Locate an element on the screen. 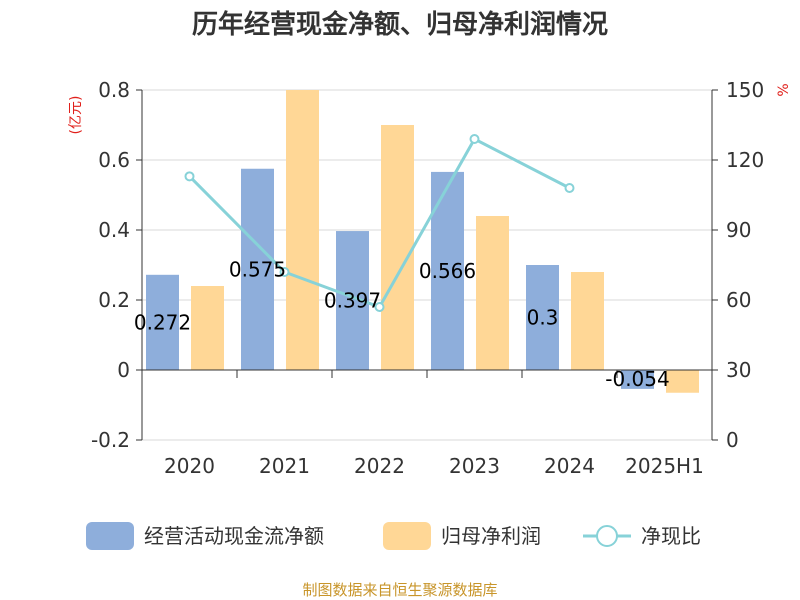 This screenshot has width=800, height=600. left-tick-label: -0.2 is located at coordinates (110, 440).